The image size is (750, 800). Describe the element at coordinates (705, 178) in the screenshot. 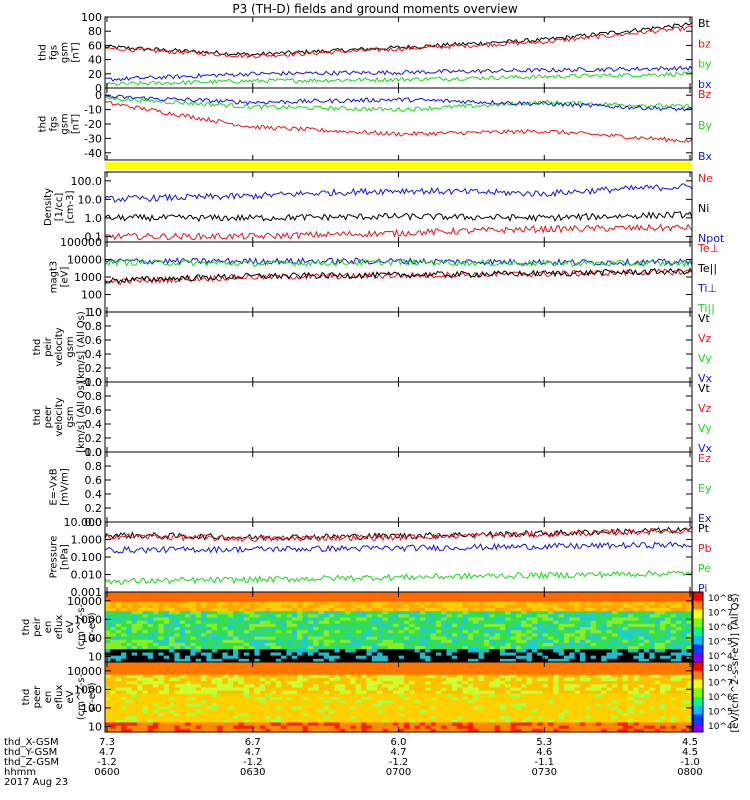

I see `legend-ne: Ne` at that location.